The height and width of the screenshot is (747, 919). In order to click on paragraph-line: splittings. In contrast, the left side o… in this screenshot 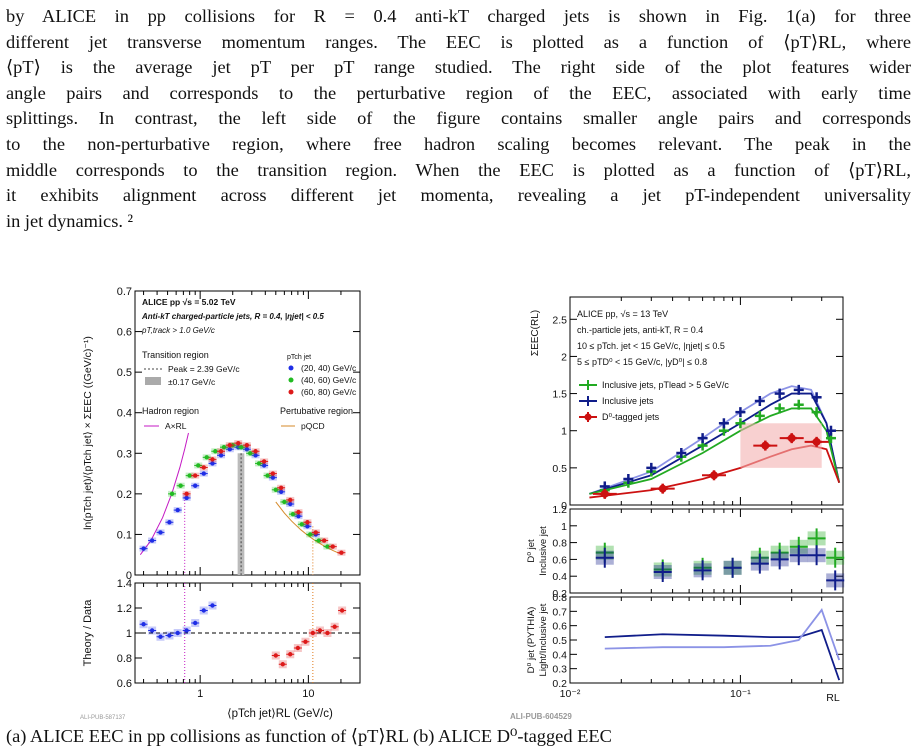, I will do `click(458, 118)`.